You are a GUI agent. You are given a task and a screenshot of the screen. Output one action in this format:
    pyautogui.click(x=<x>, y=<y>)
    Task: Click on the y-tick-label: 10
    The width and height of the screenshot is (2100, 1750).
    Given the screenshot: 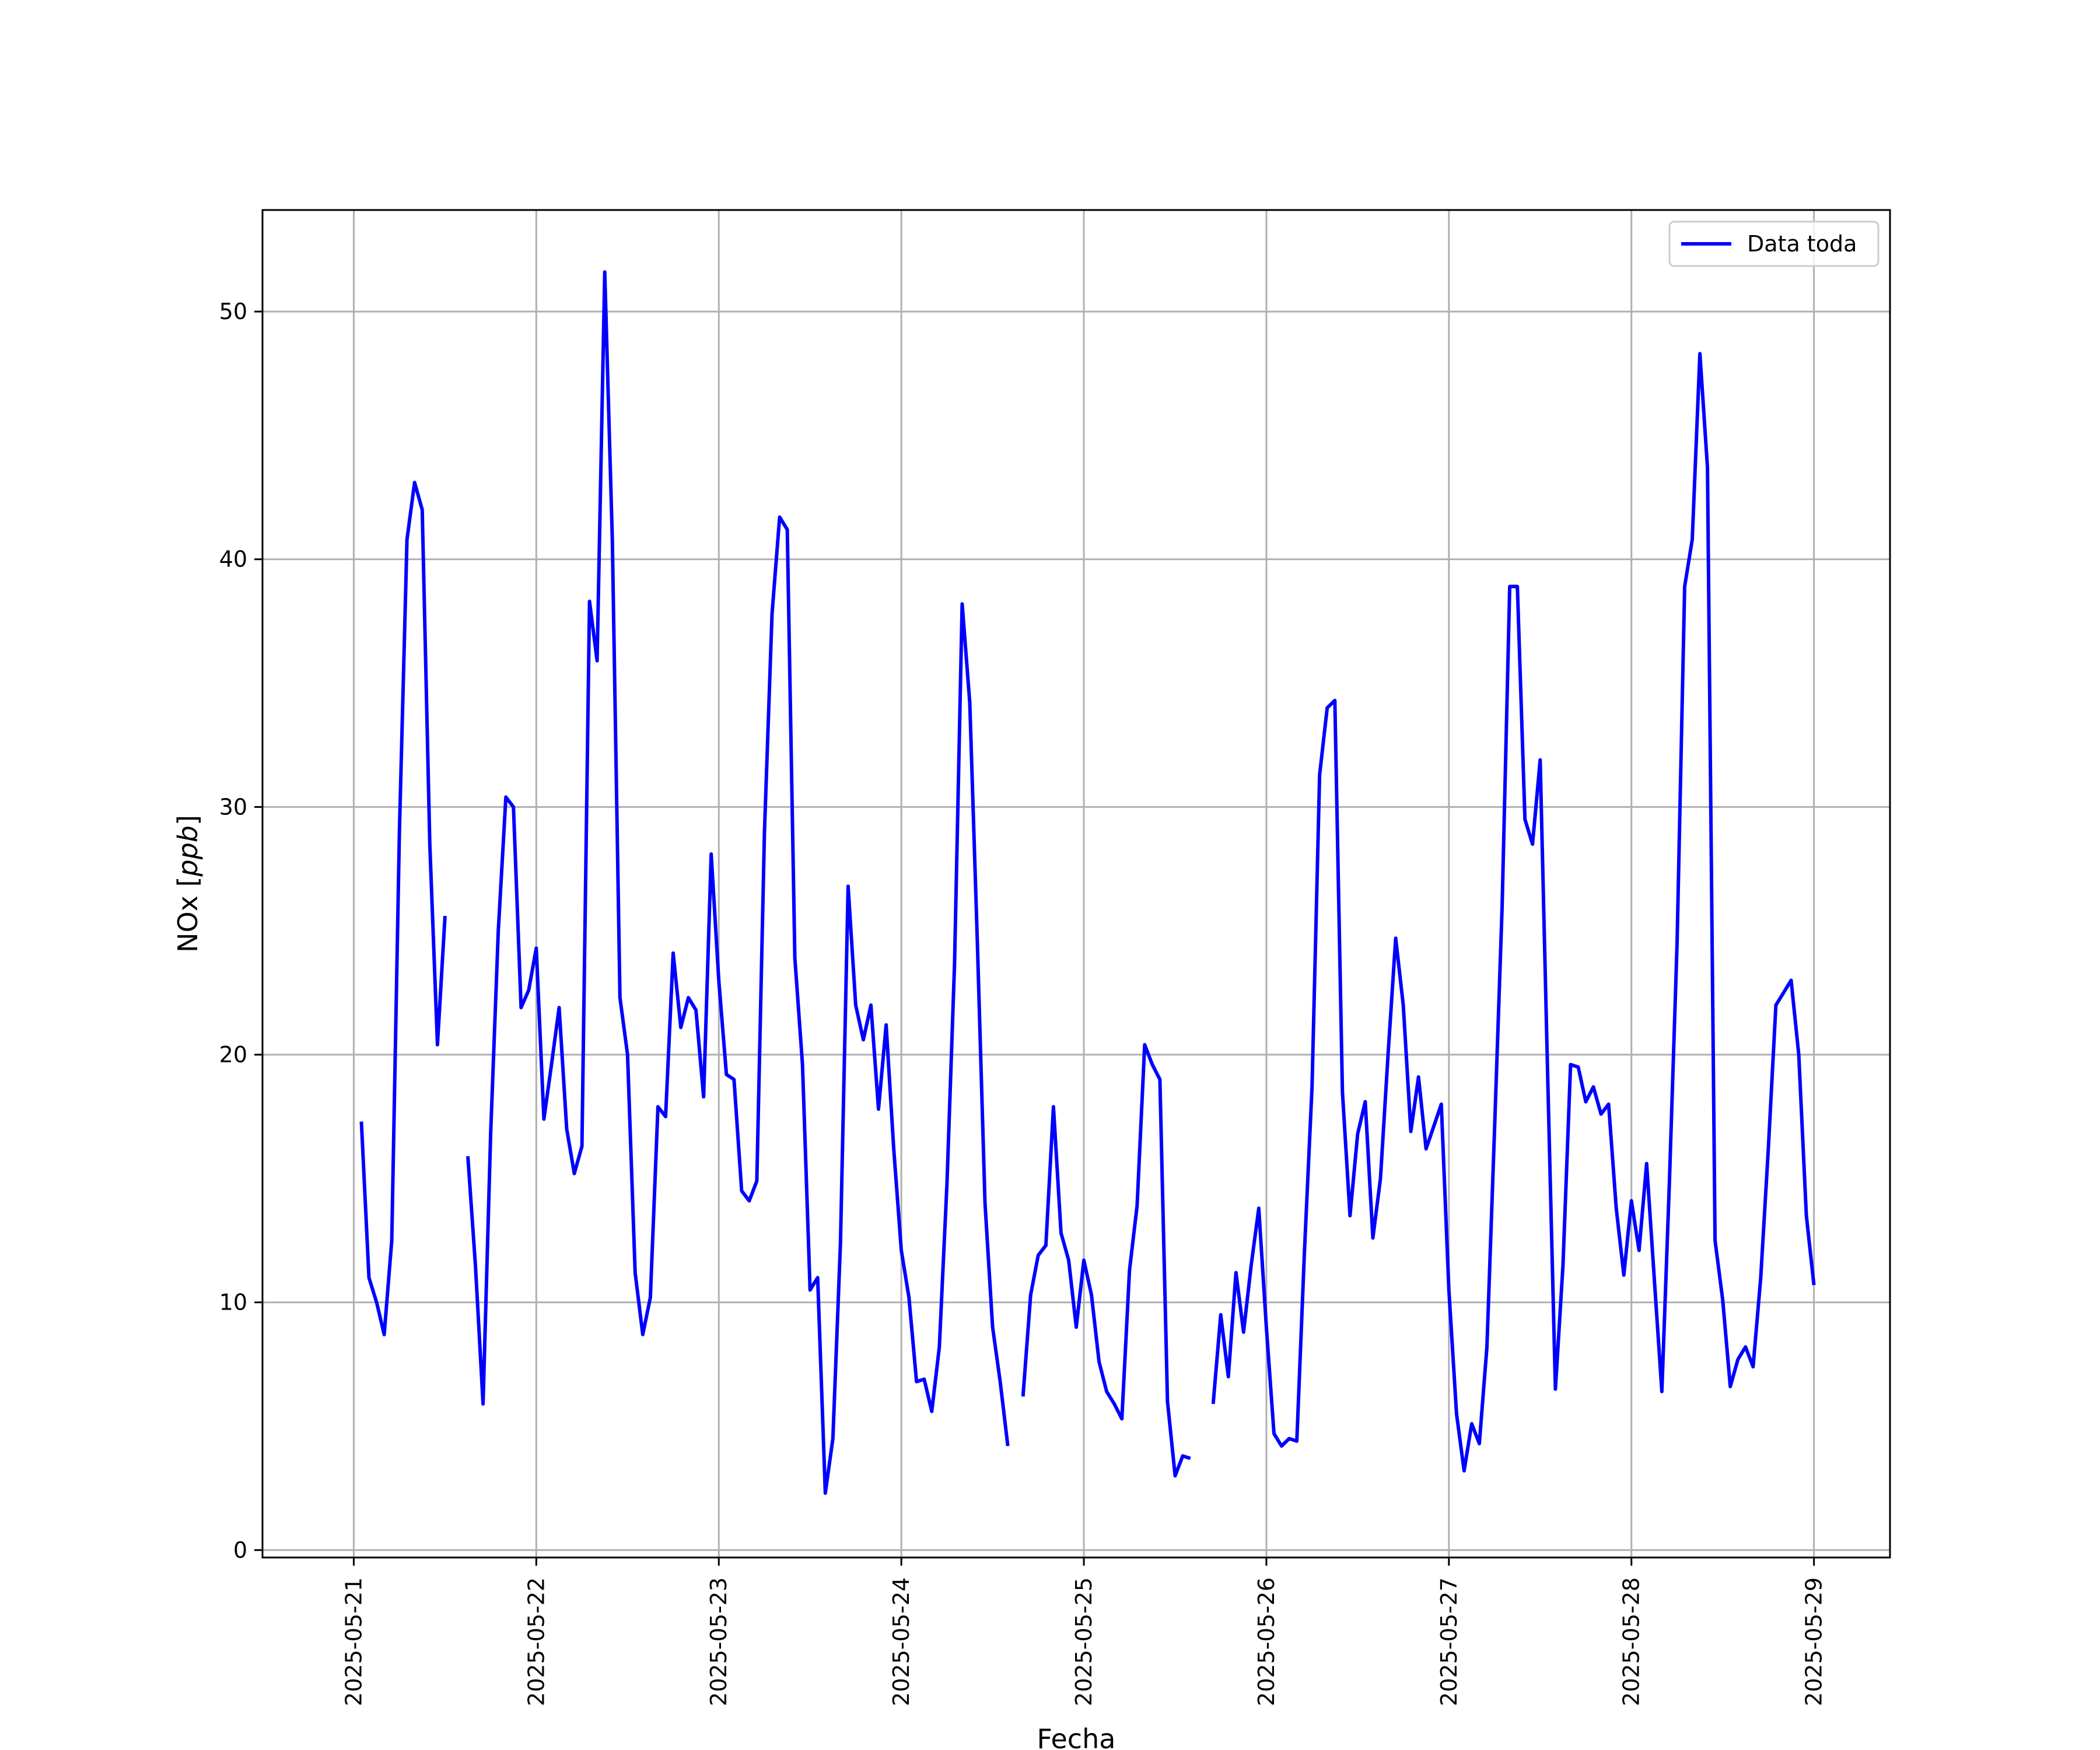 What is the action you would take?
    pyautogui.click(x=233, y=1302)
    